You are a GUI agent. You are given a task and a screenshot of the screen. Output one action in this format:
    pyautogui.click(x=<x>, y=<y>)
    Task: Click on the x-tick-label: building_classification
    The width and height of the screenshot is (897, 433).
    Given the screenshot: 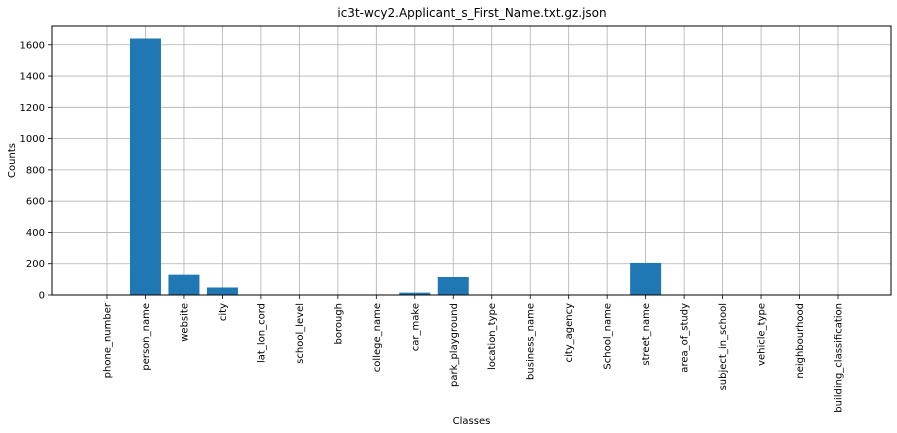 What is the action you would take?
    pyautogui.click(x=839, y=358)
    